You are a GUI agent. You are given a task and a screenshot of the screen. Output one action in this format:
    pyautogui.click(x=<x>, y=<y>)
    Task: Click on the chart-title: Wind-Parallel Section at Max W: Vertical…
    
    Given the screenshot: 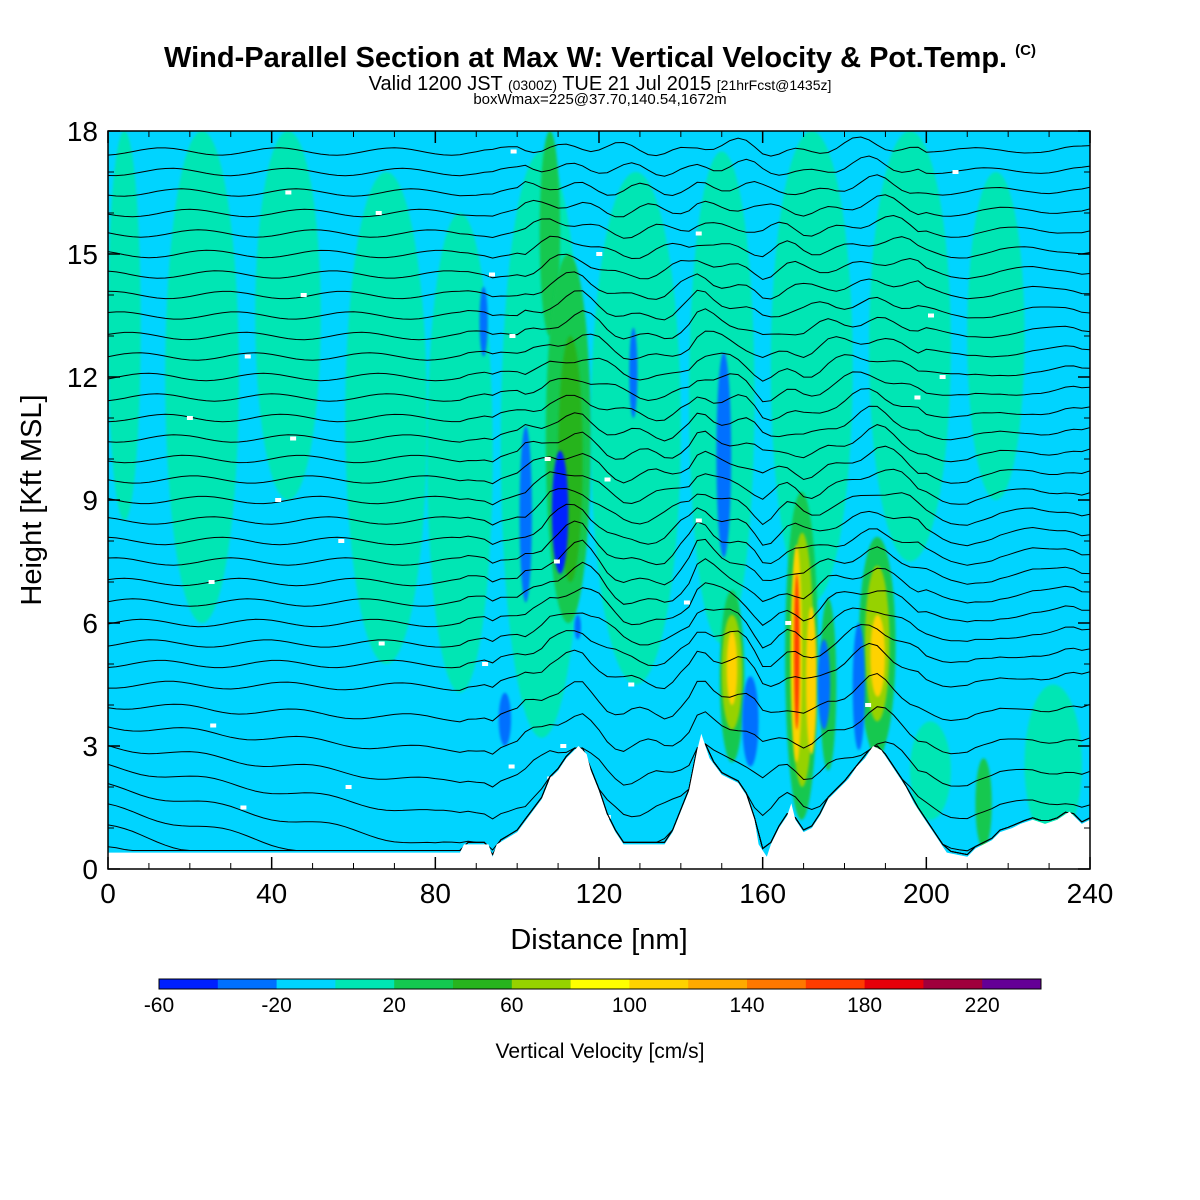 What is the action you would take?
    pyautogui.click(x=600, y=58)
    